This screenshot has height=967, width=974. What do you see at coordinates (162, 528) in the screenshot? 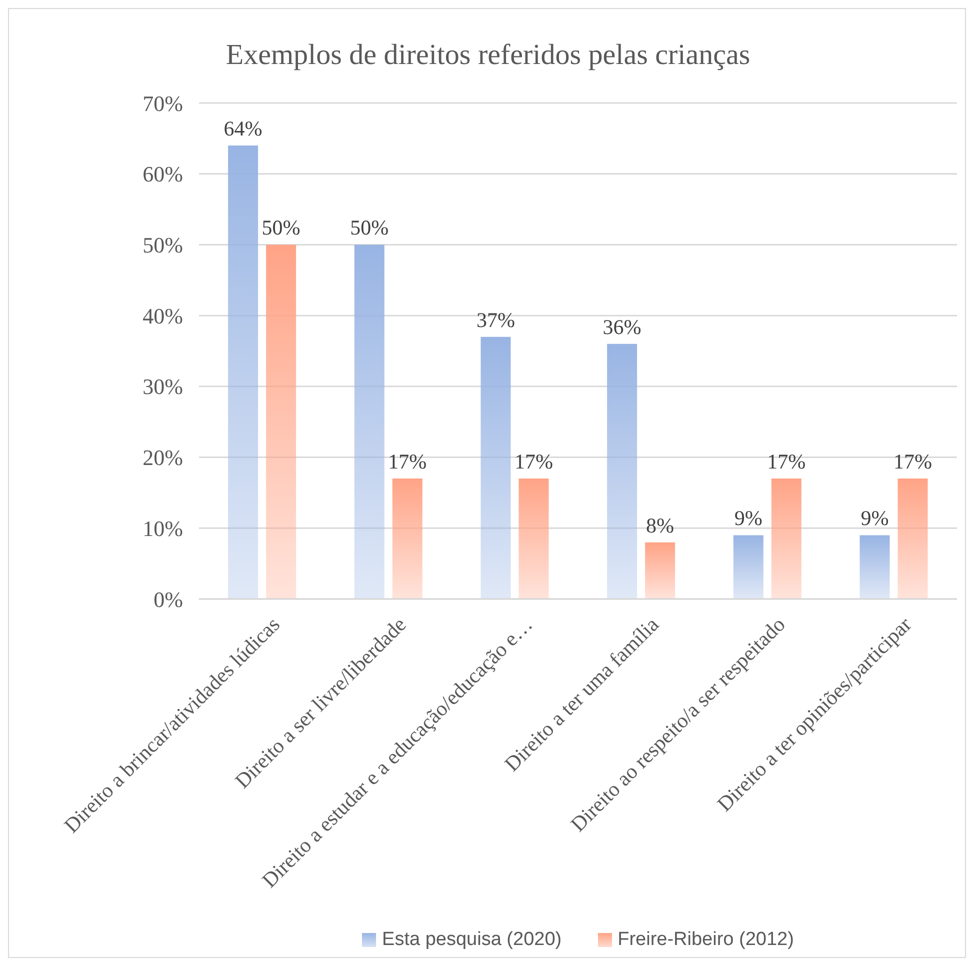
I see `y-tick-label: 10%` at bounding box center [162, 528].